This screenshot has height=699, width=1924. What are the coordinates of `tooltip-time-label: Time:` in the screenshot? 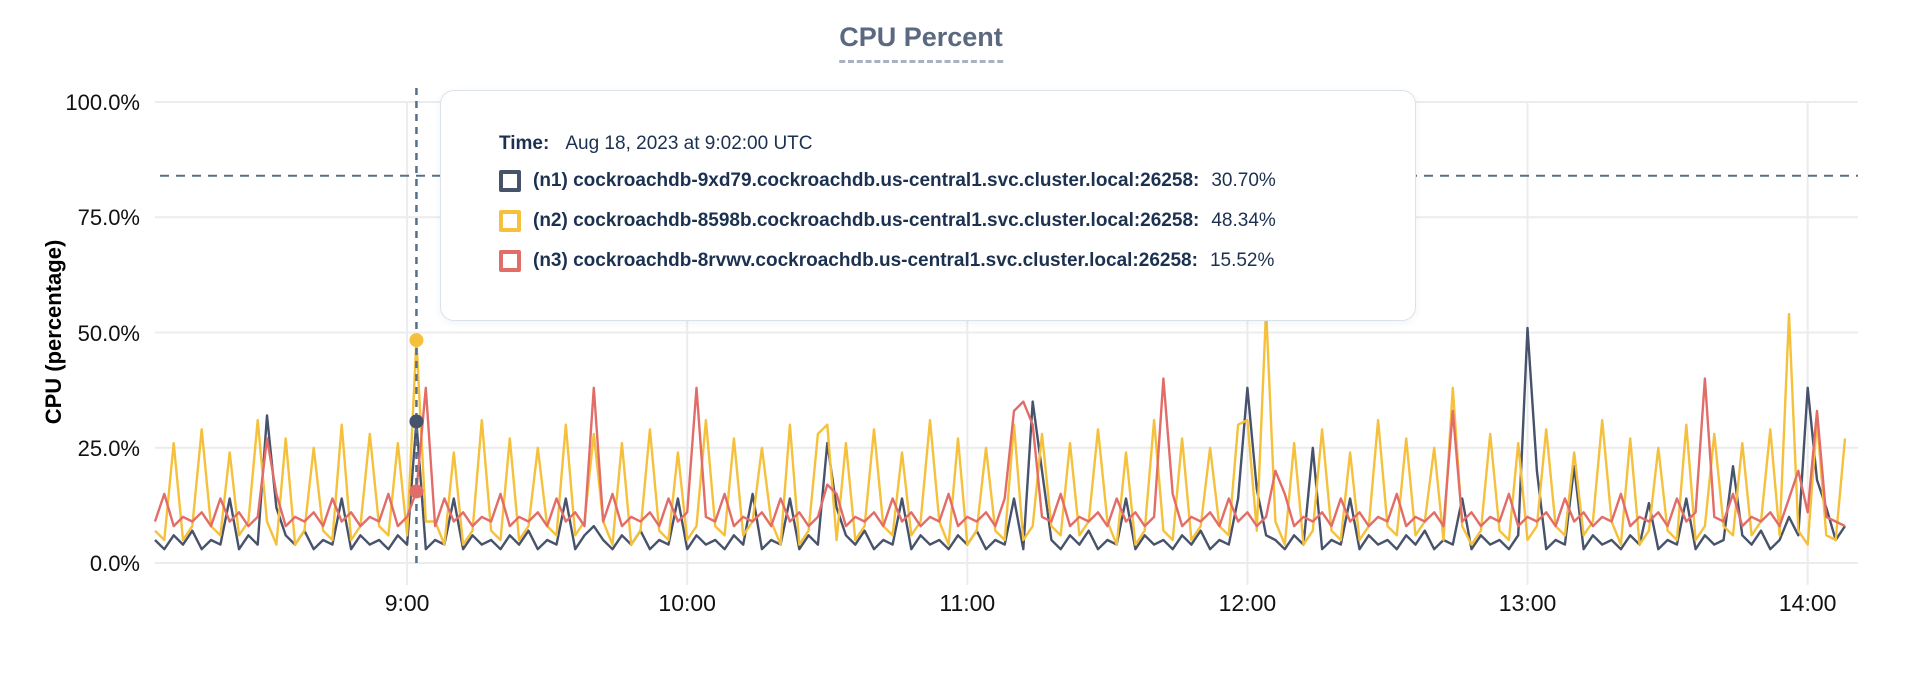 It's located at (524, 143).